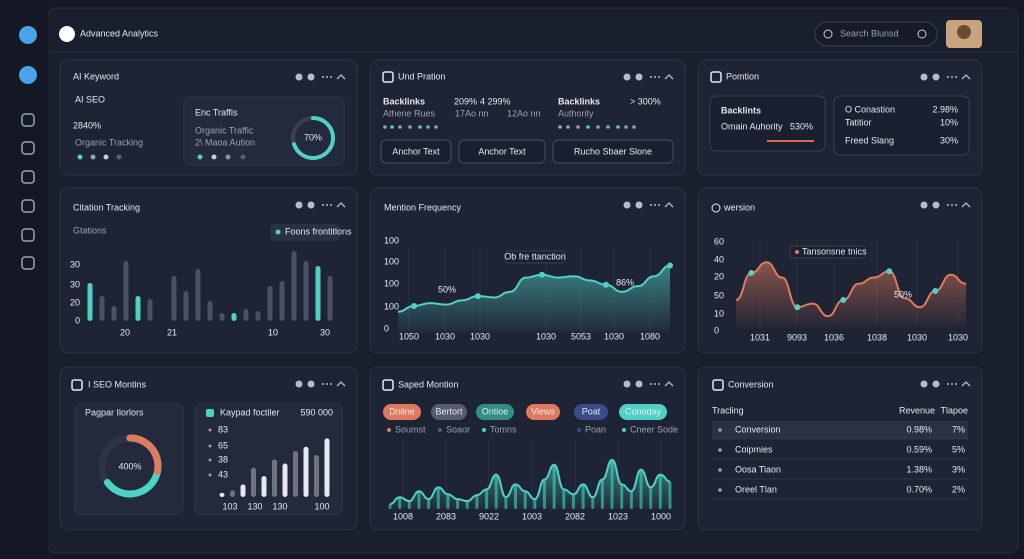 The image size is (1024, 559). Describe the element at coordinates (801, 126) in the screenshot. I see `label: 530%` at that location.